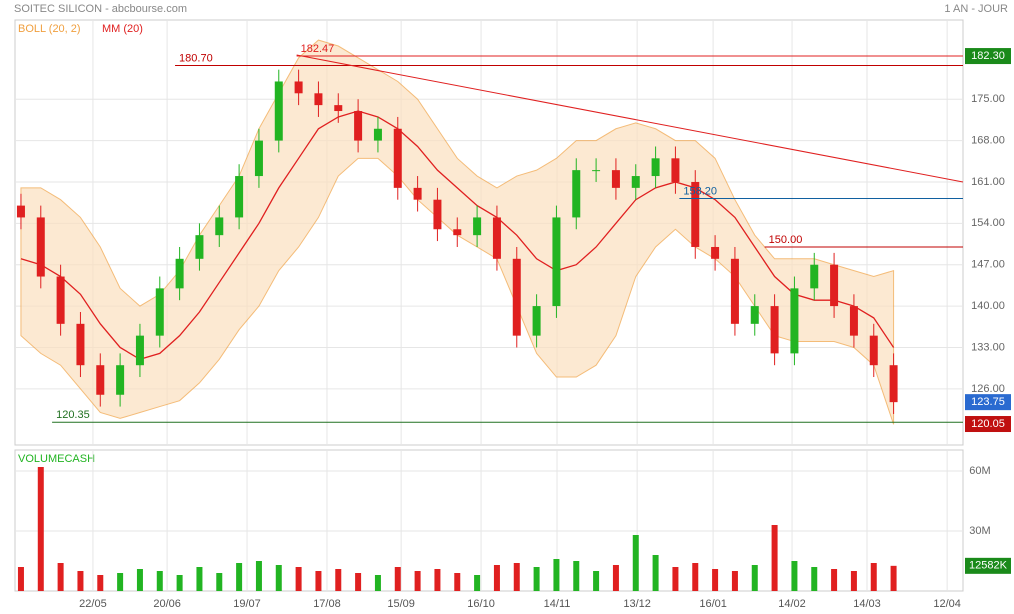 This screenshot has width=1014, height=614. What do you see at coordinates (247, 604) in the screenshot?
I see `x-tick-label: 19/07` at bounding box center [247, 604].